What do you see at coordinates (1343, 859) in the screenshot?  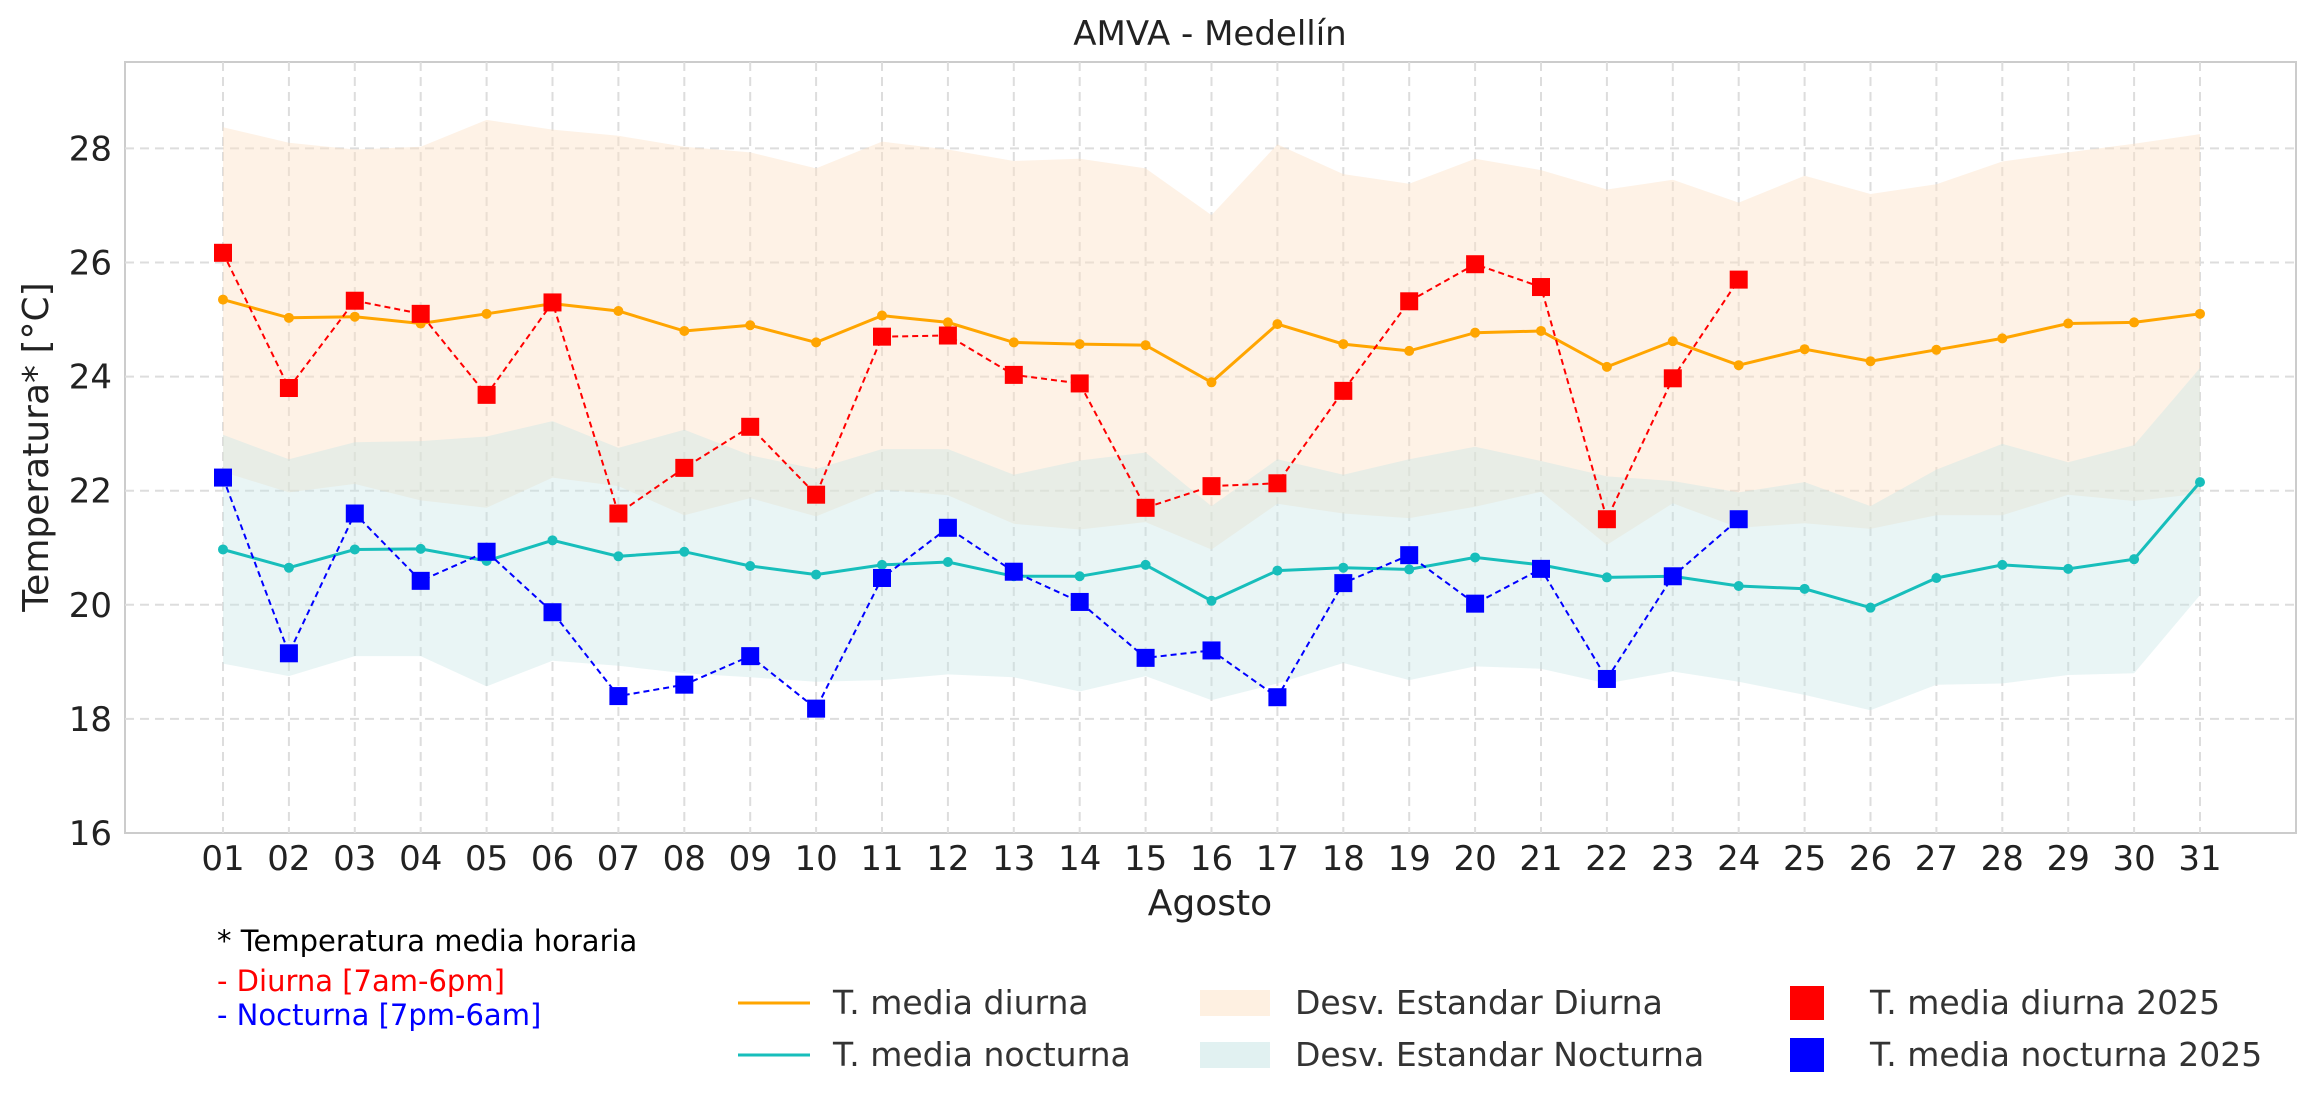 I see `x-tick-label: 18` at bounding box center [1343, 859].